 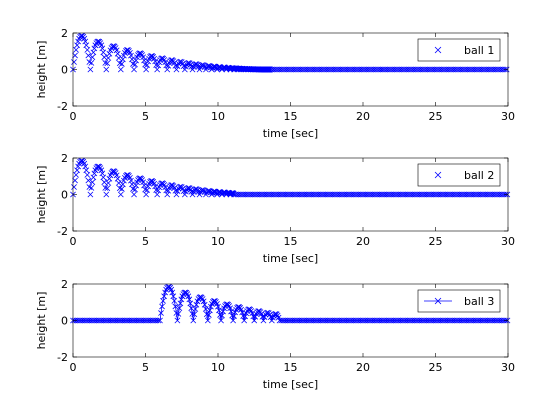 I want to click on x-tick-label: 0, so click(x=73, y=116).